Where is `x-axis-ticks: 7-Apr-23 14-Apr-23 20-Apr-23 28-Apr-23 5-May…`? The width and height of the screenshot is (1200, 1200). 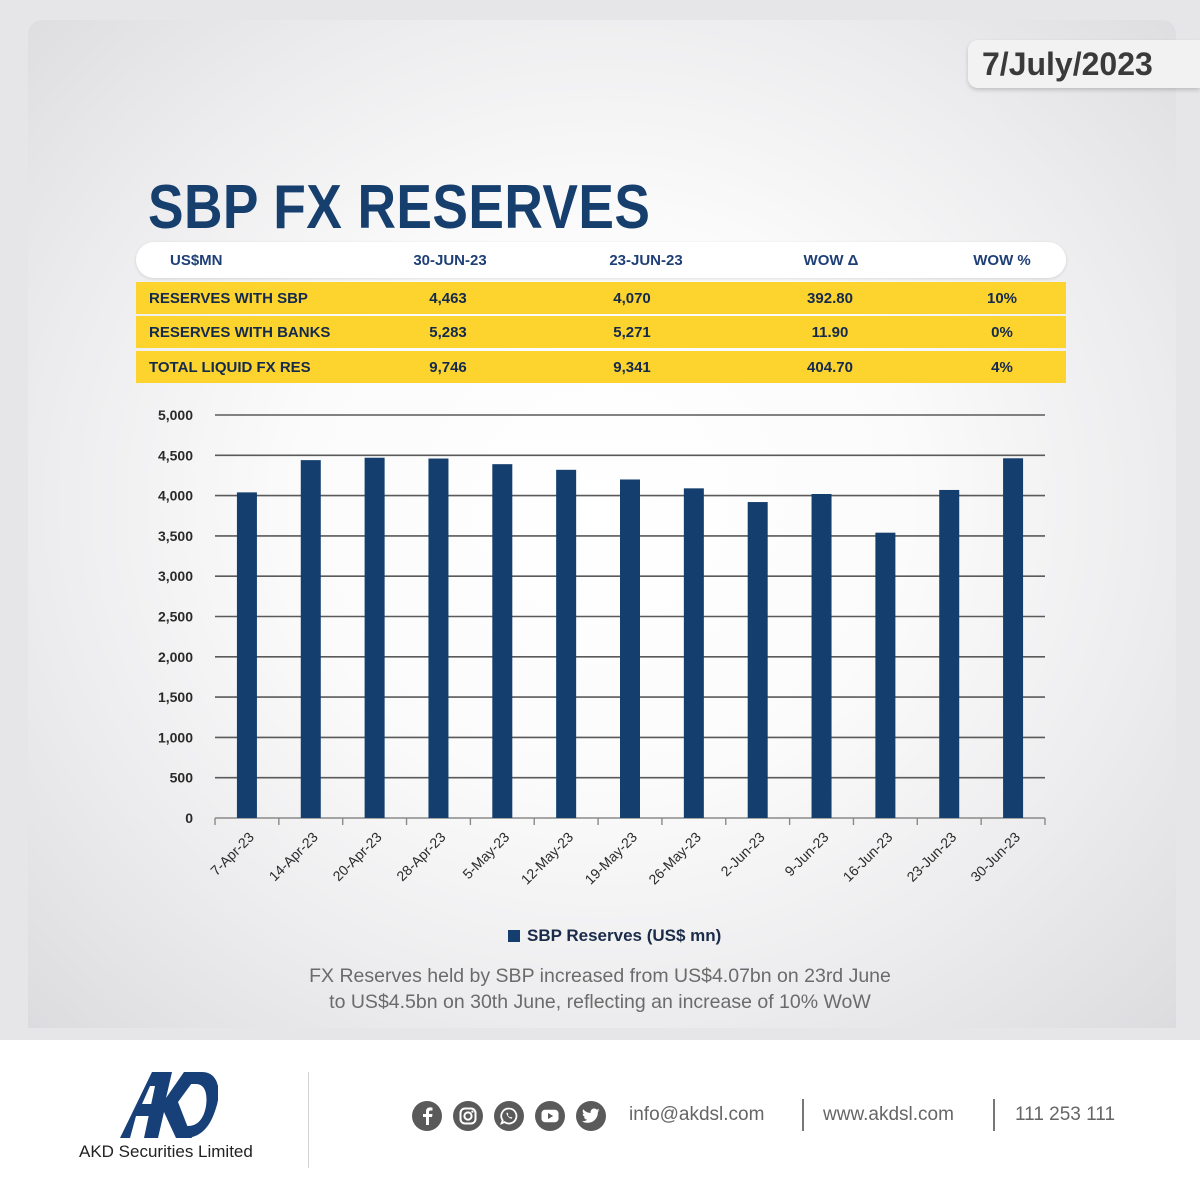
x-axis-ticks: 7-Apr-23 14-Apr-23 20-Apr-23 28-Apr-23 5-May… is located at coordinates (615, 858).